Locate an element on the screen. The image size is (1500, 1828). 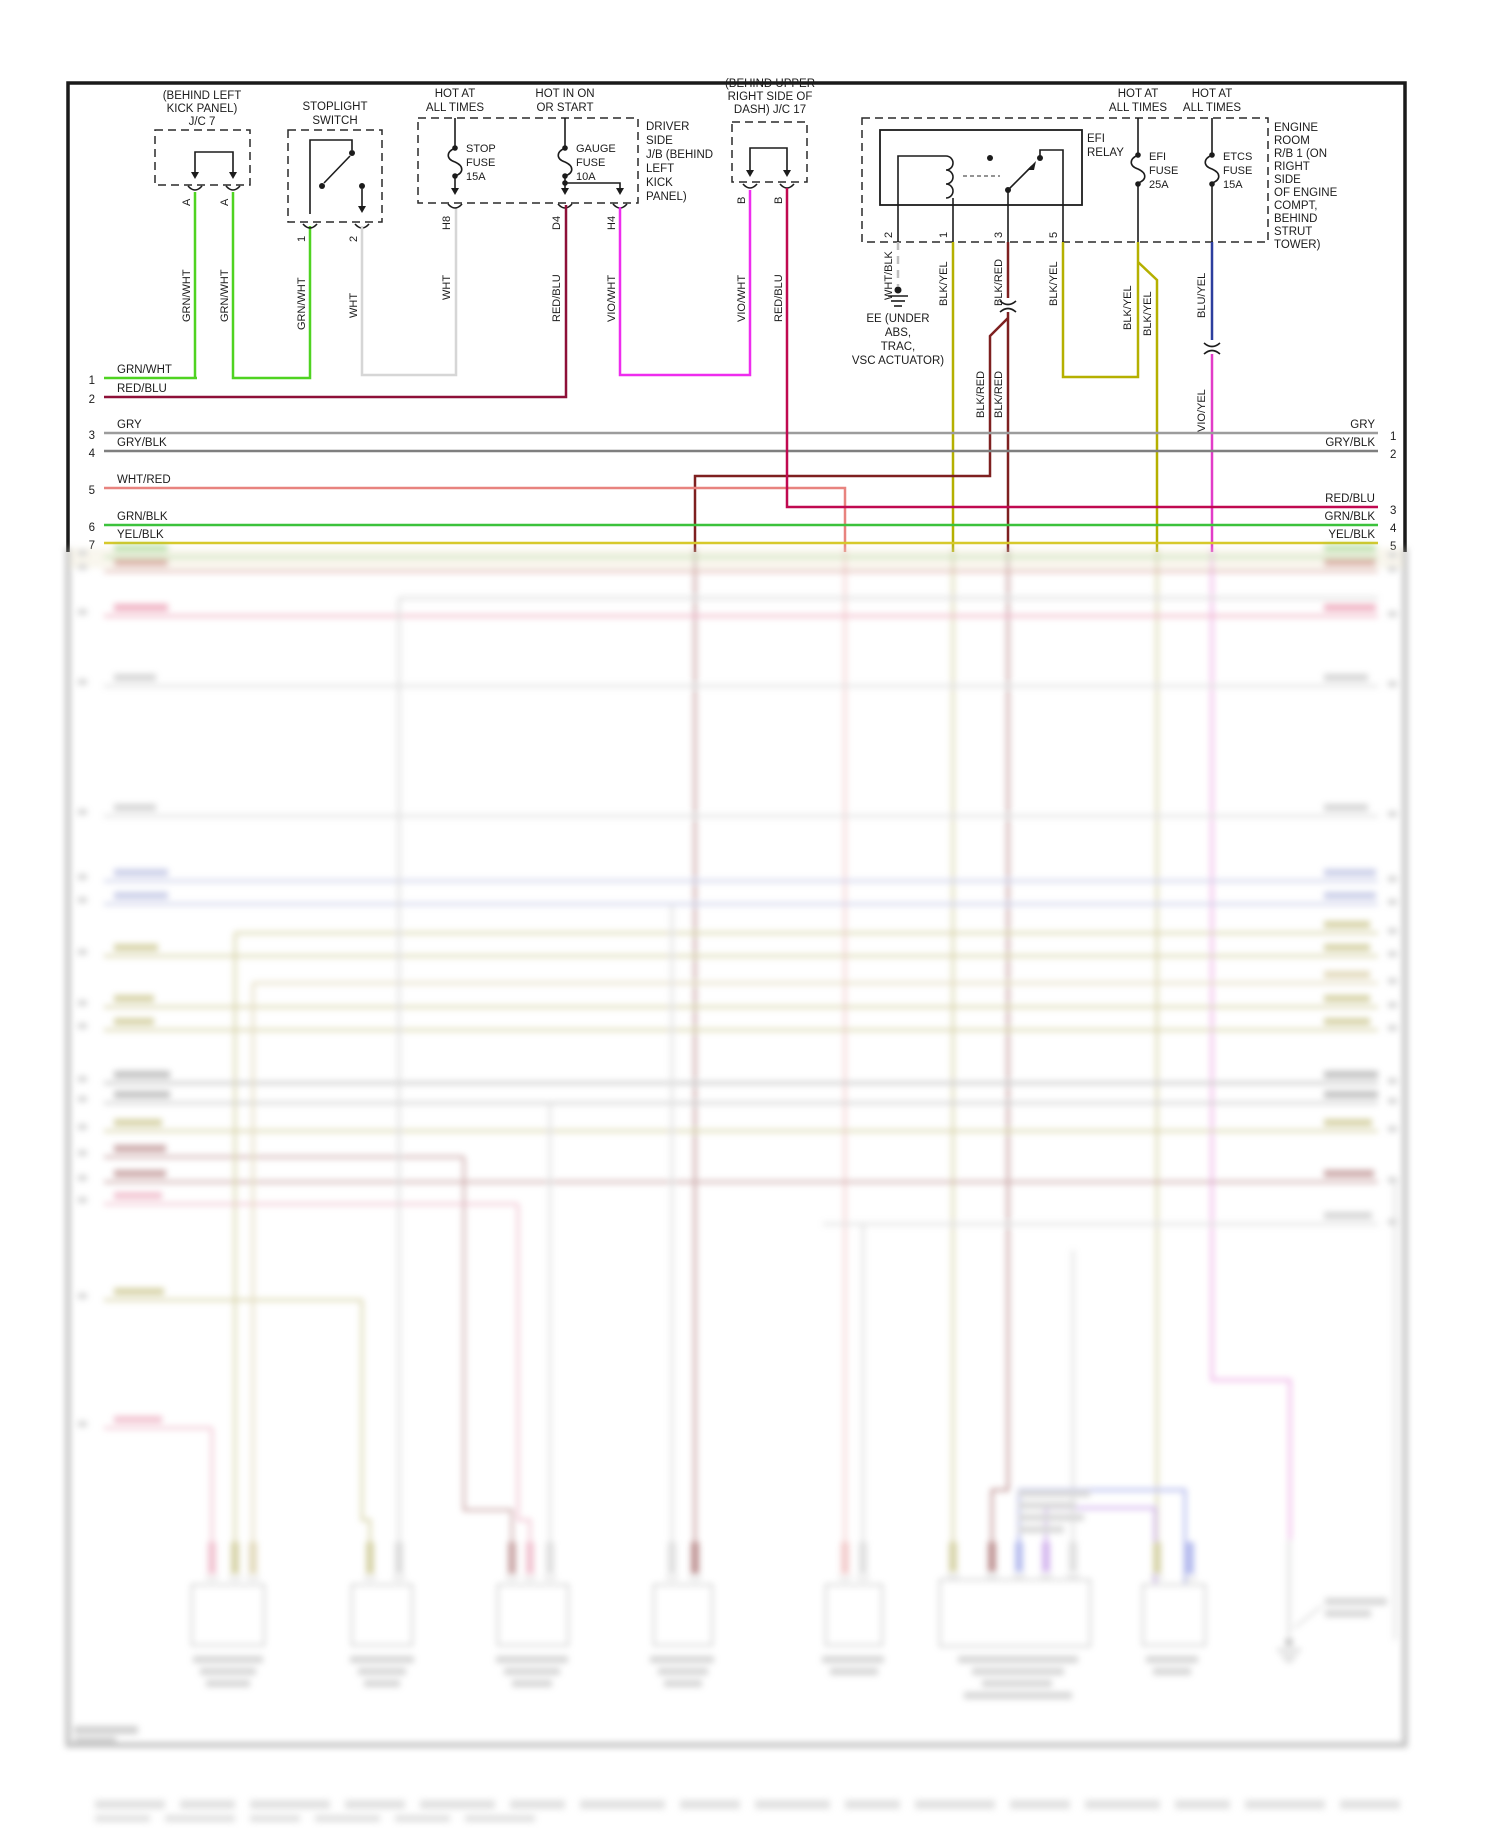
etcs-fuse-label: FUSE is located at coordinates (1237, 171).